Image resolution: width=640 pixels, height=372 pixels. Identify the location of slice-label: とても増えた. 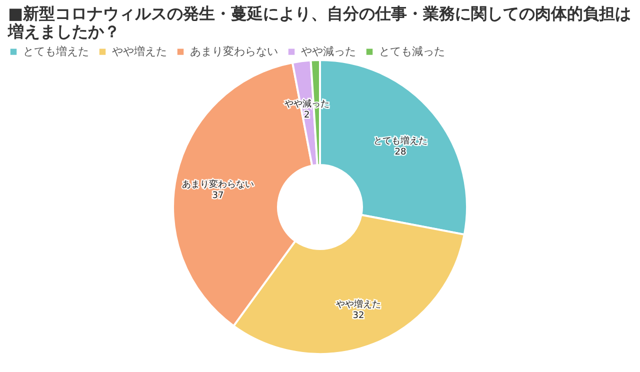
(401, 140).